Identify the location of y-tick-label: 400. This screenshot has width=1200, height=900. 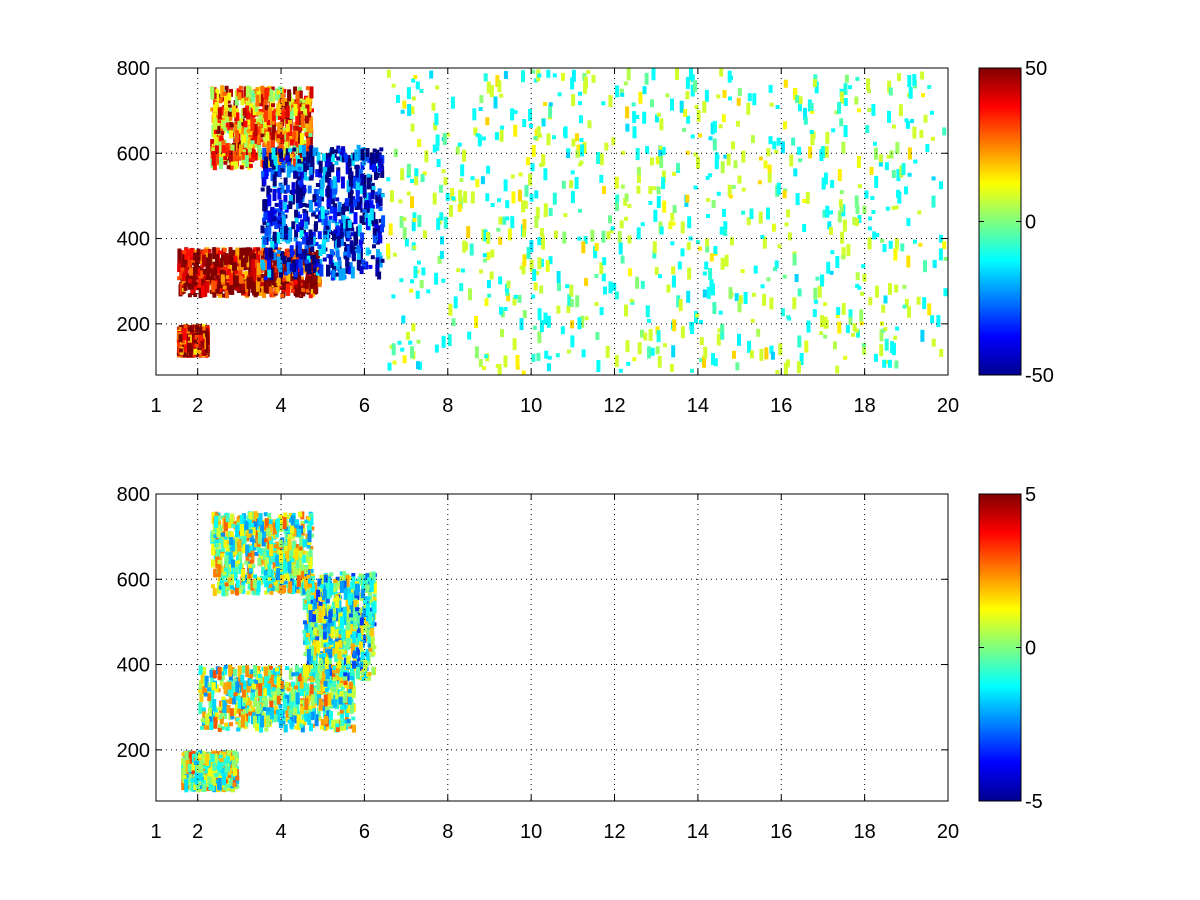
(133, 240).